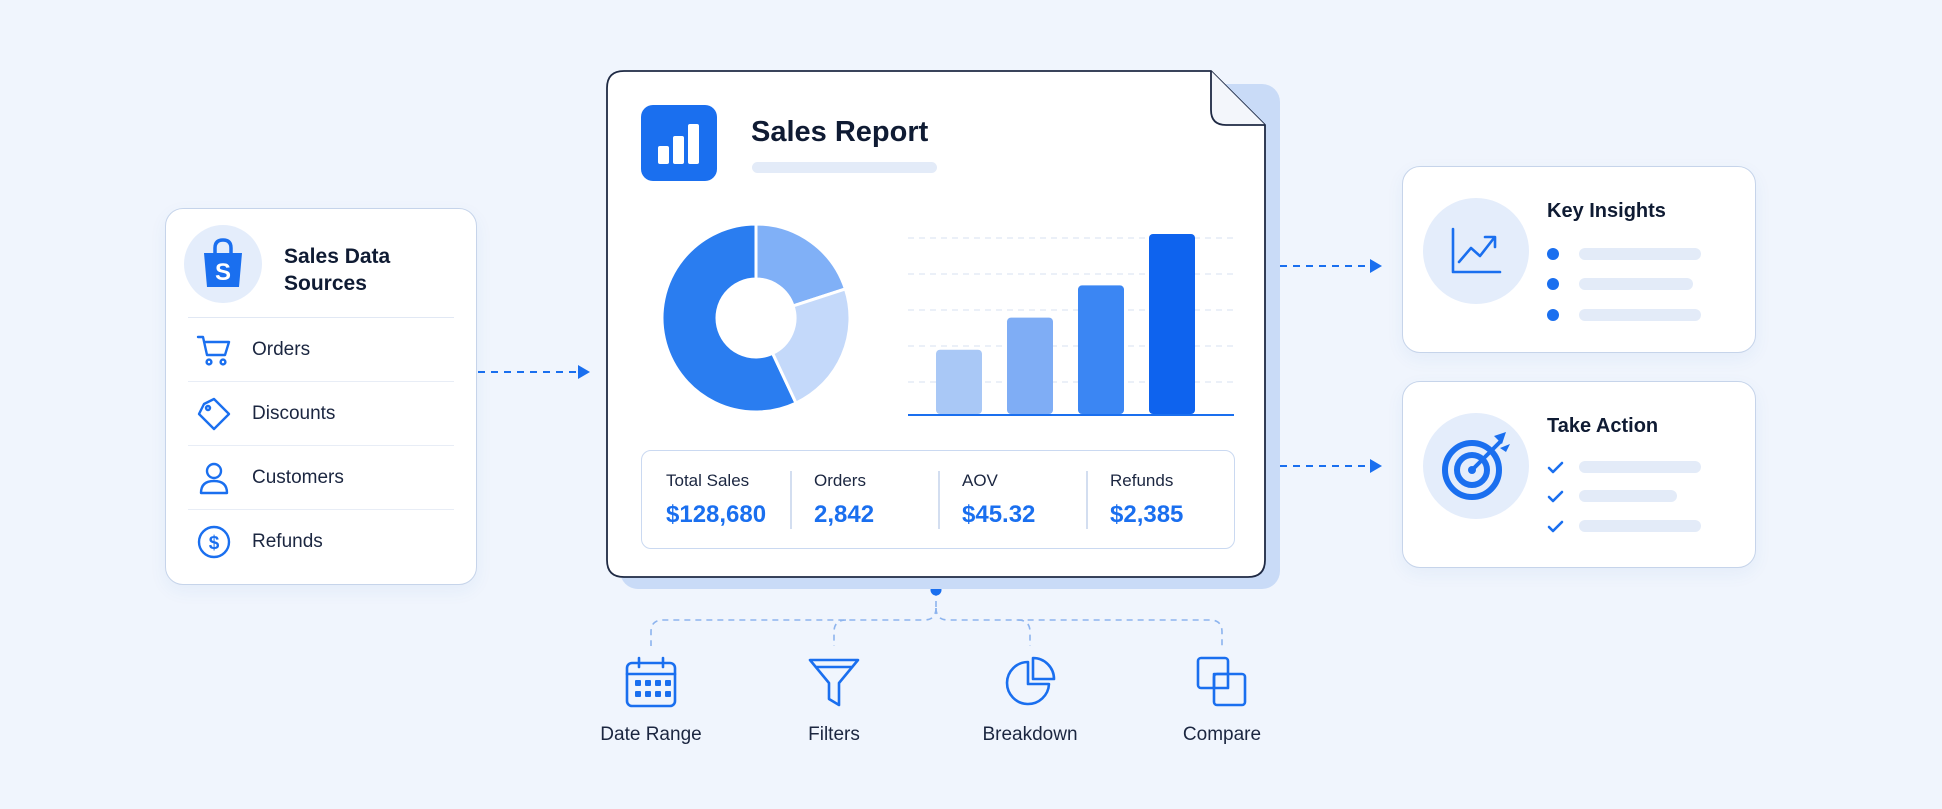  What do you see at coordinates (1012, 499) in the screenshot?
I see `metric-aov: AOV $45.32` at bounding box center [1012, 499].